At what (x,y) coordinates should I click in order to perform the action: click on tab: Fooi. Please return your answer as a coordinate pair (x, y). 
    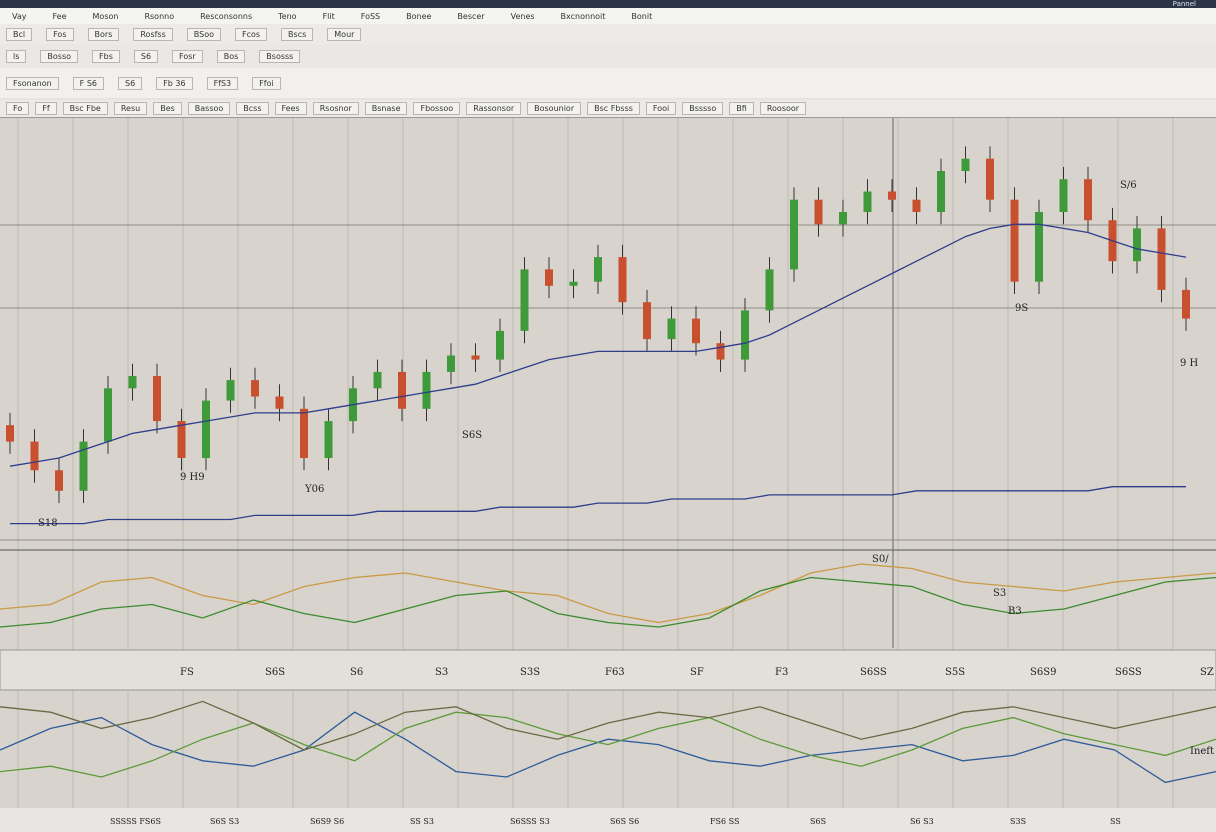
    Looking at the image, I should click on (661, 108).